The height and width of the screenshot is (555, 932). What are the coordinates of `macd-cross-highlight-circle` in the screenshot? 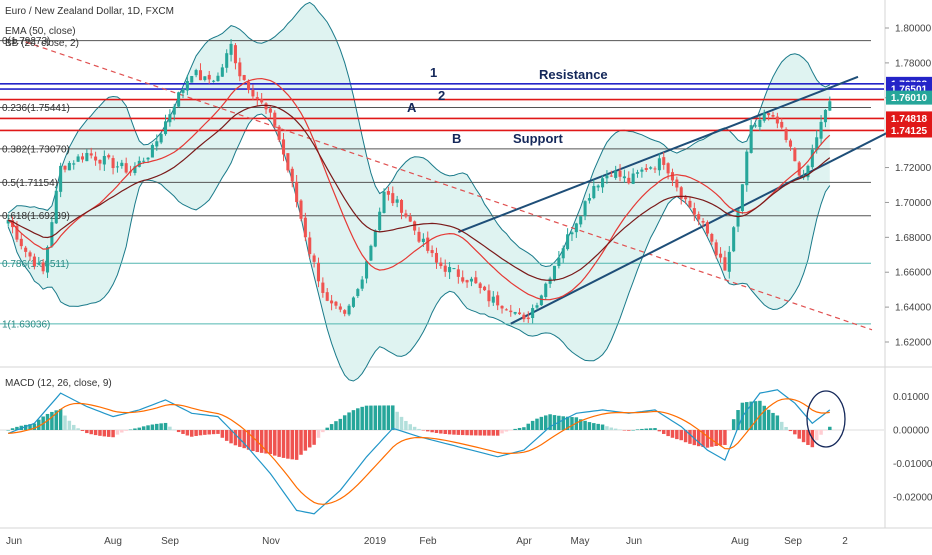 It's located at (826, 419).